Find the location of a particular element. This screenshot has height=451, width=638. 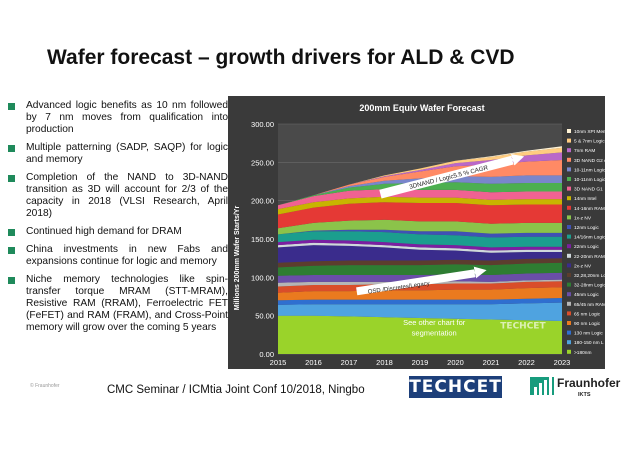

area-series-2x-z-nv is located at coordinates (420, 254).